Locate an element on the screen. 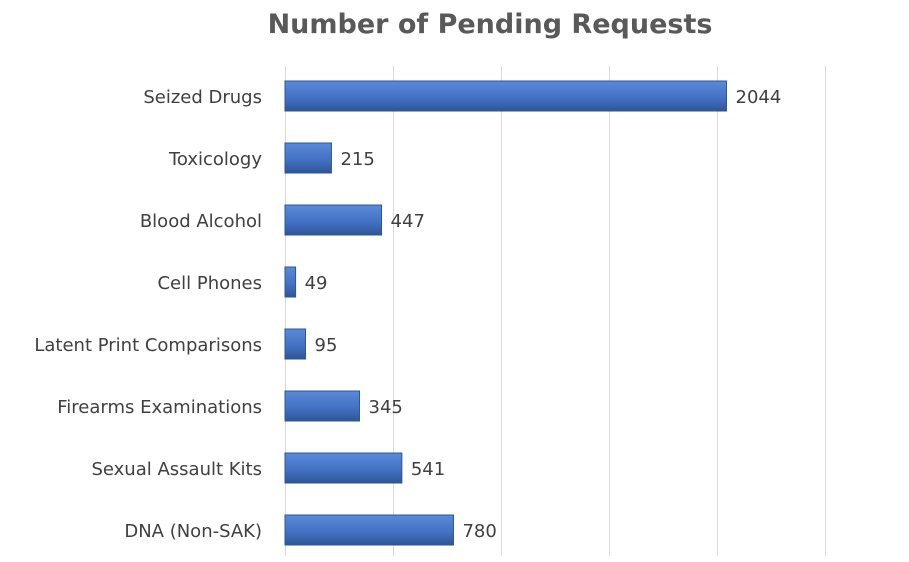  data-label: 2044 is located at coordinates (759, 97).